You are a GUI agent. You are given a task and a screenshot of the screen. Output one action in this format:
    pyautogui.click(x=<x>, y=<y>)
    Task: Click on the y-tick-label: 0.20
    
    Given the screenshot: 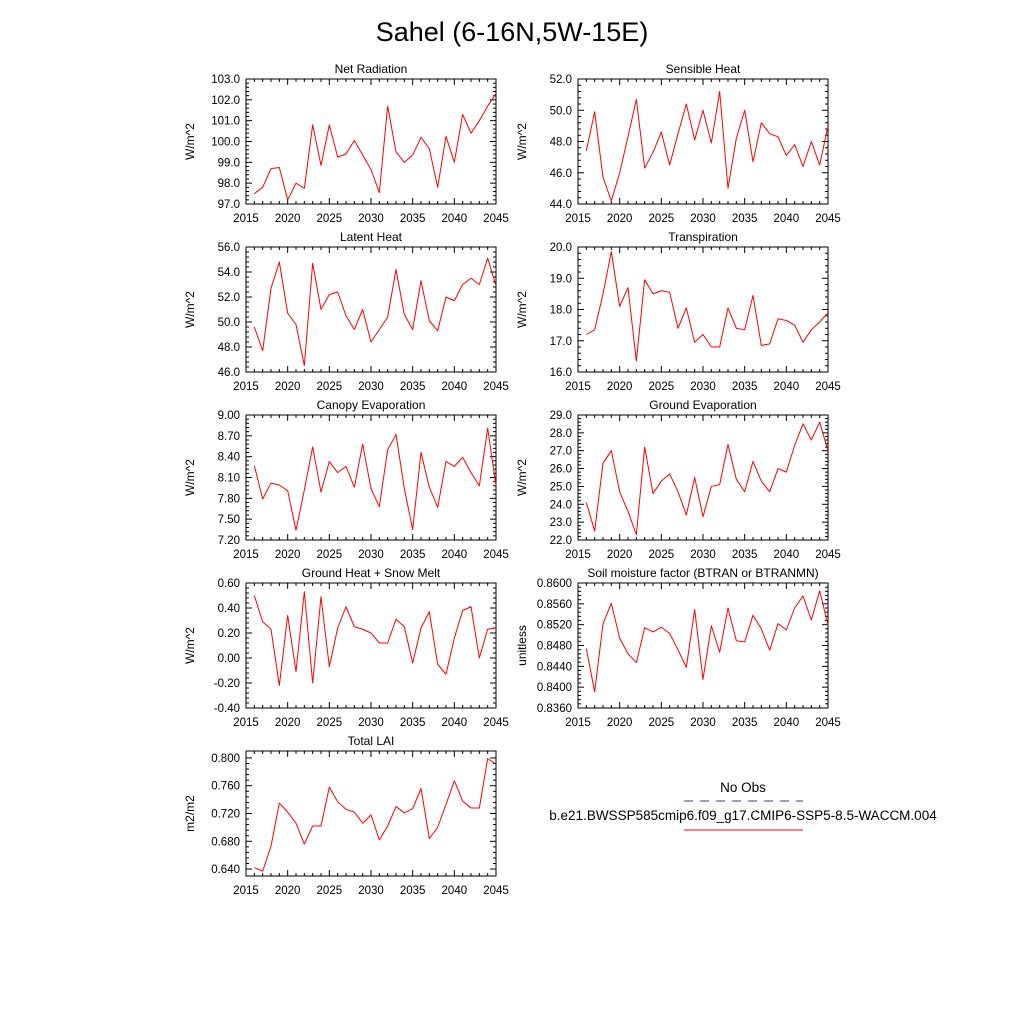 What is the action you would take?
    pyautogui.click(x=229, y=634)
    